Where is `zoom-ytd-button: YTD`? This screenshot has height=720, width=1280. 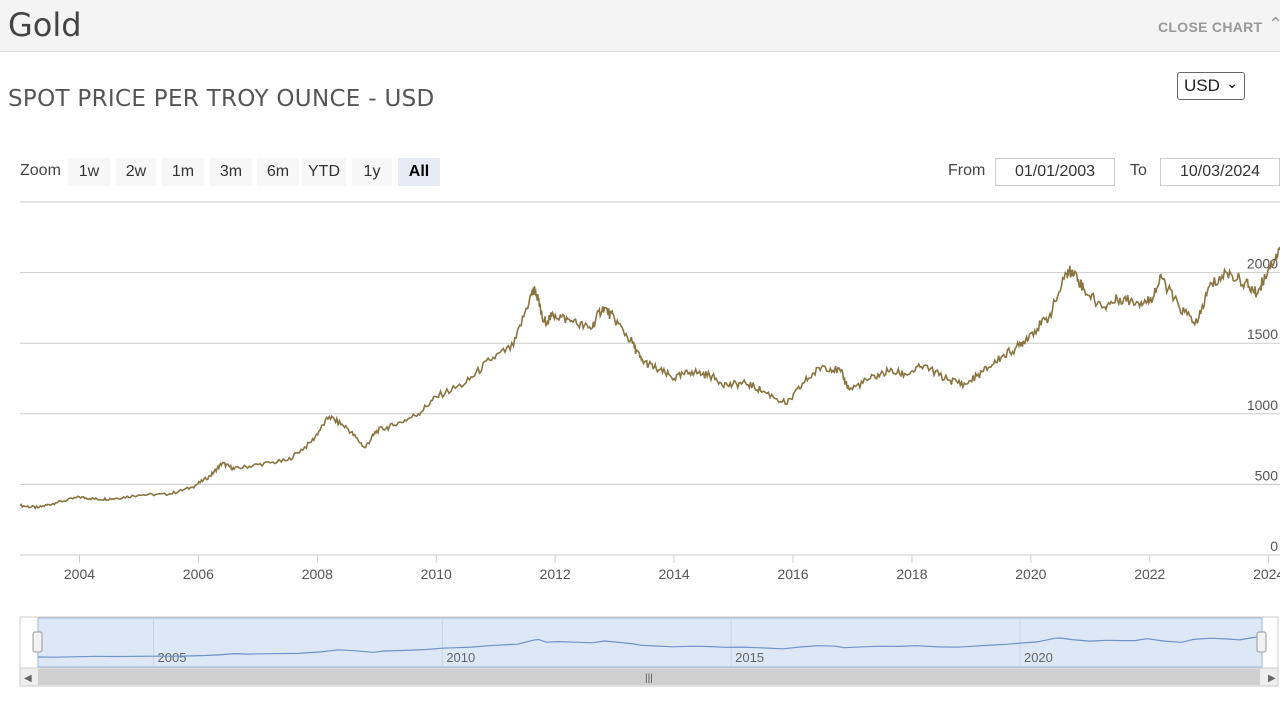 zoom-ytd-button: YTD is located at coordinates (324, 172).